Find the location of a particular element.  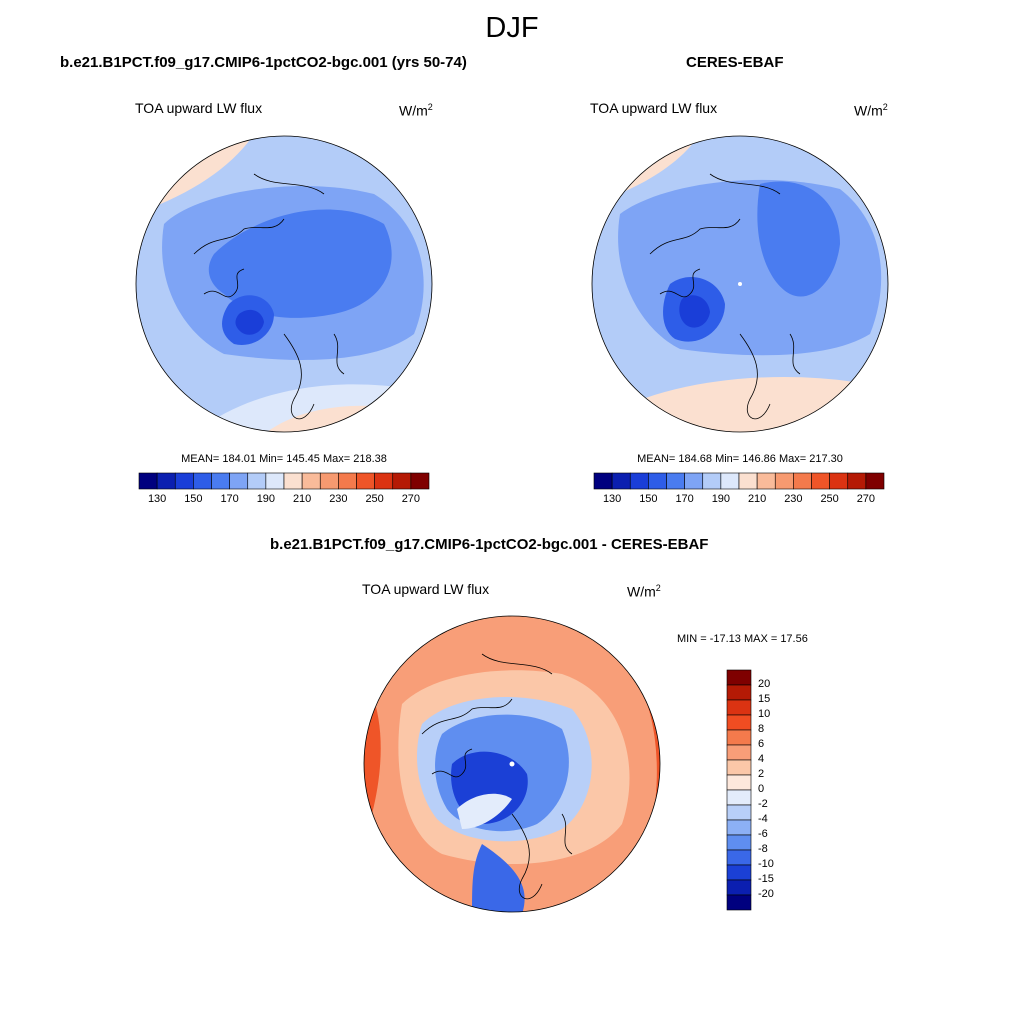

panel2-variable-label: TOA upward LW flux is located at coordinates (654, 108).